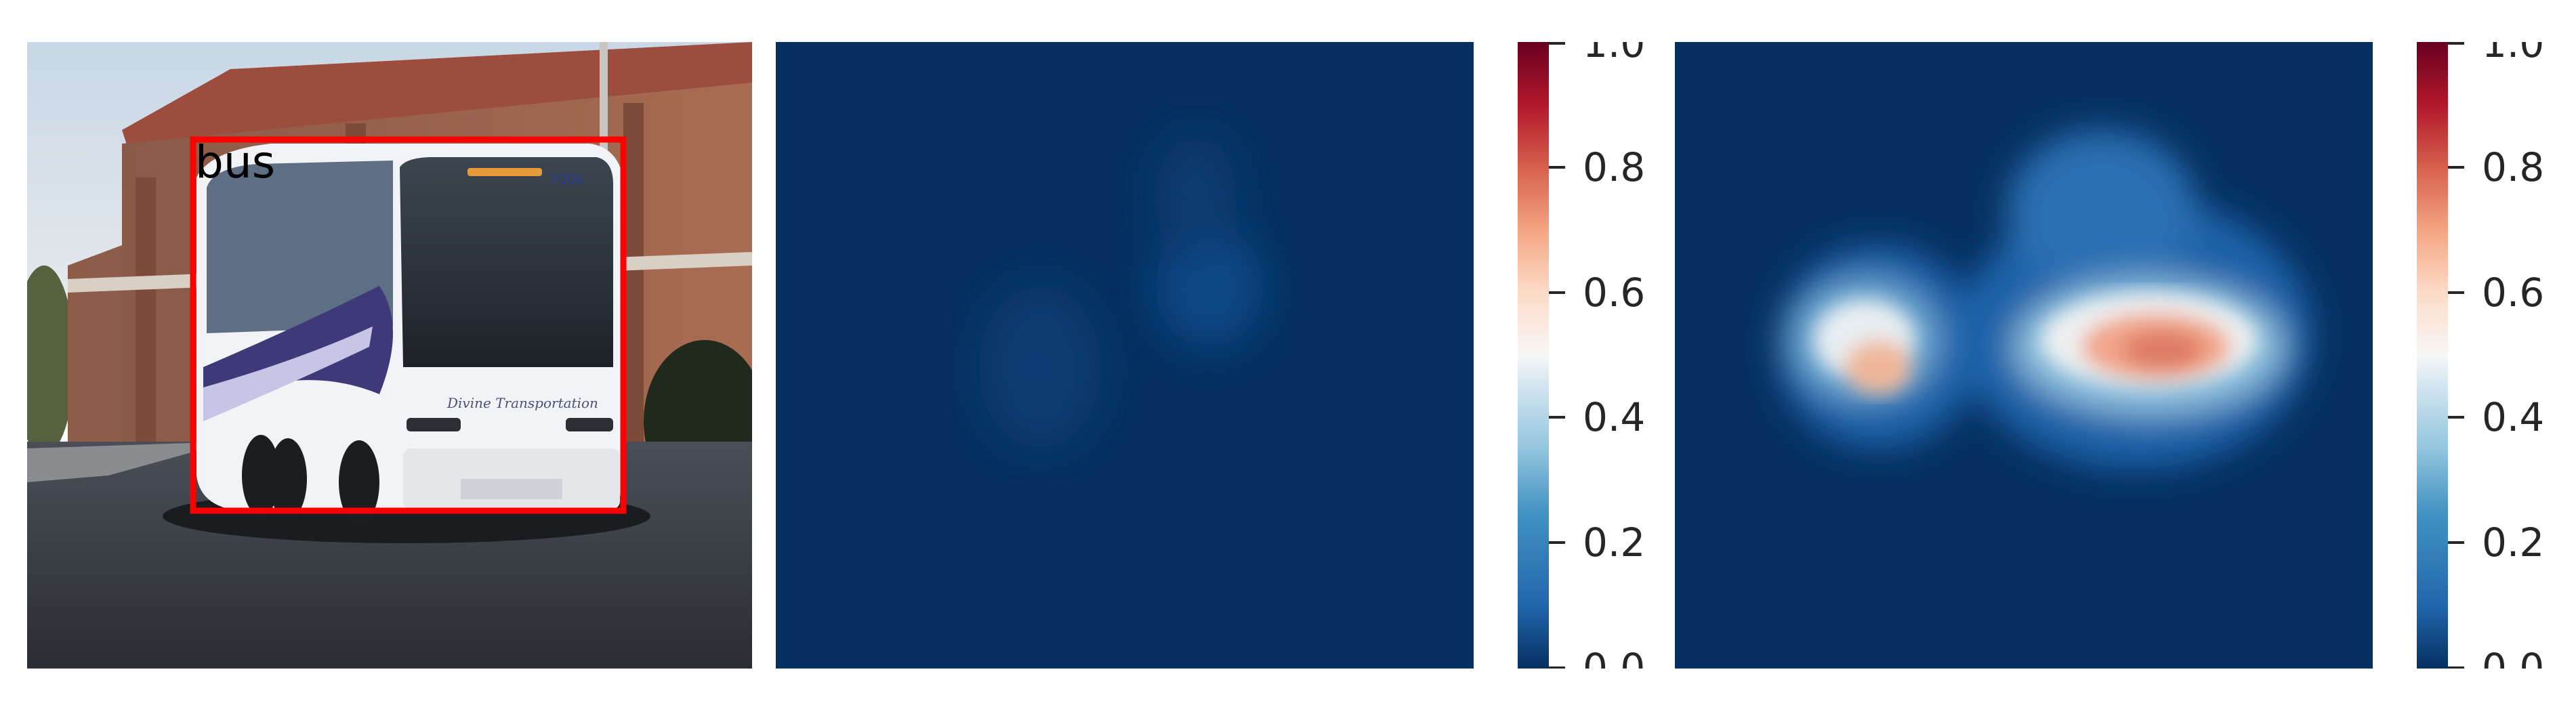 This screenshot has width=2576, height=720. Describe the element at coordinates (1614, 293) in the screenshot. I see `colorbar-1-tick-label: 0.6` at that location.